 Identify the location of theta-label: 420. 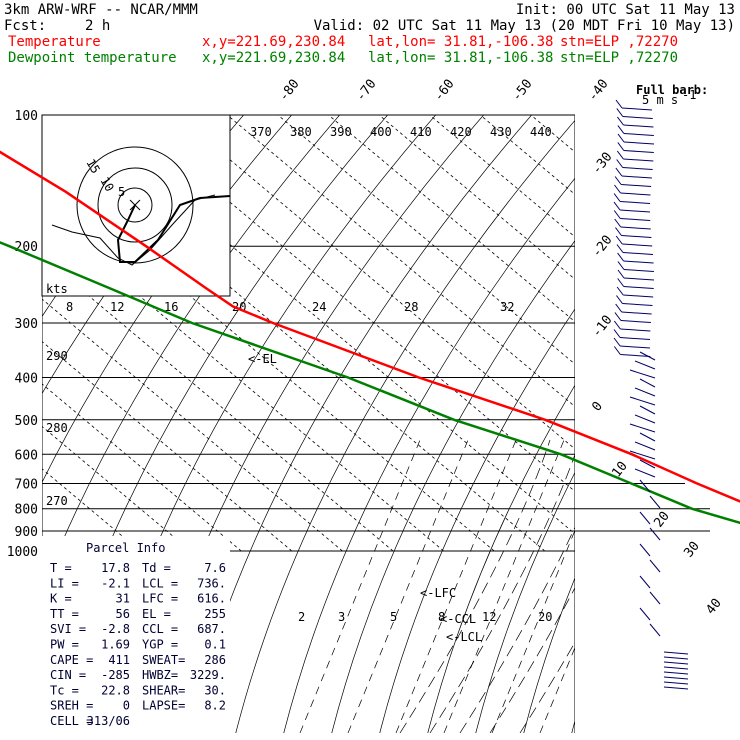
(461, 132).